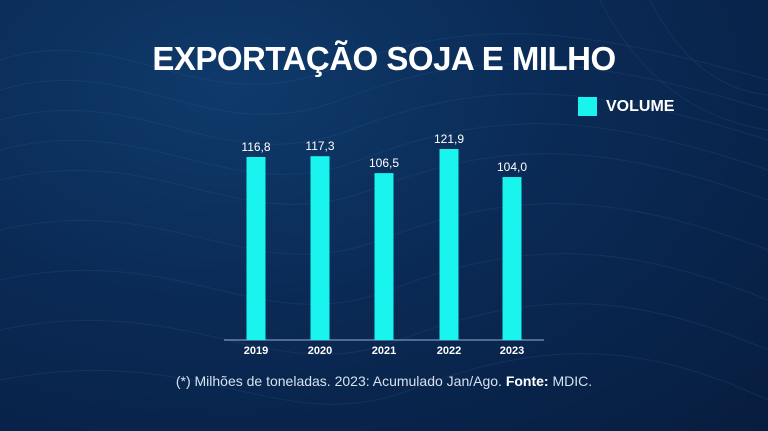 This screenshot has height=431, width=768. I want to click on x-tick-label-2022: 2022, so click(449, 351).